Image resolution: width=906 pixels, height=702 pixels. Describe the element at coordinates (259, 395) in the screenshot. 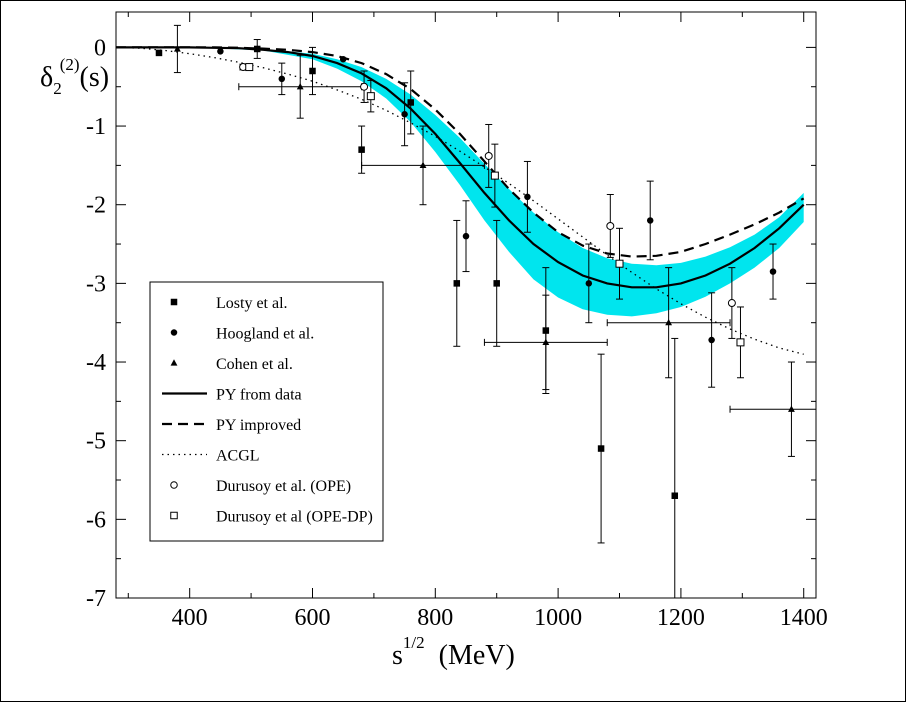

I see `legend-label: PY from data` at that location.